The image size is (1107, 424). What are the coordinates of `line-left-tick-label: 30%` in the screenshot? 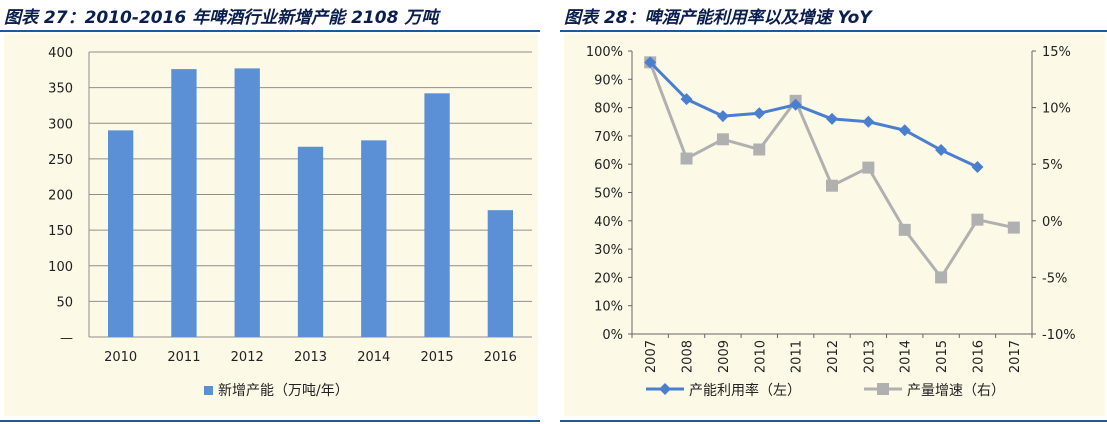 It's located at (608, 250).